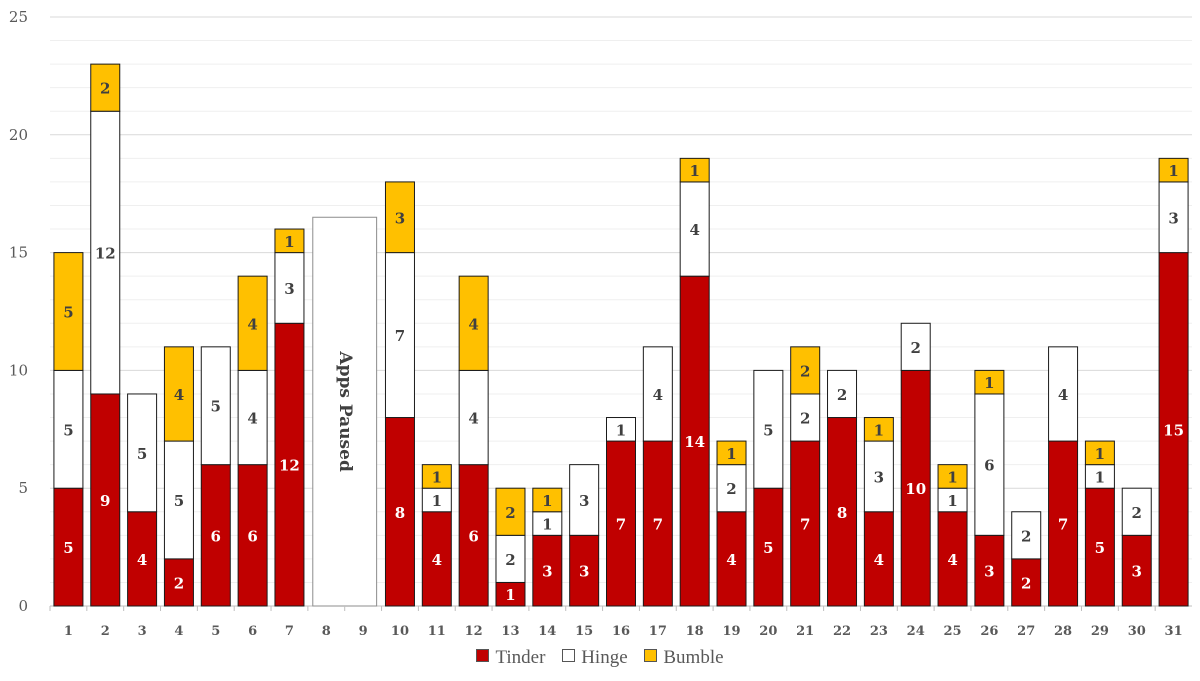 The height and width of the screenshot is (681, 1200). I want to click on legend-label-bumble: Bumble, so click(693, 657).